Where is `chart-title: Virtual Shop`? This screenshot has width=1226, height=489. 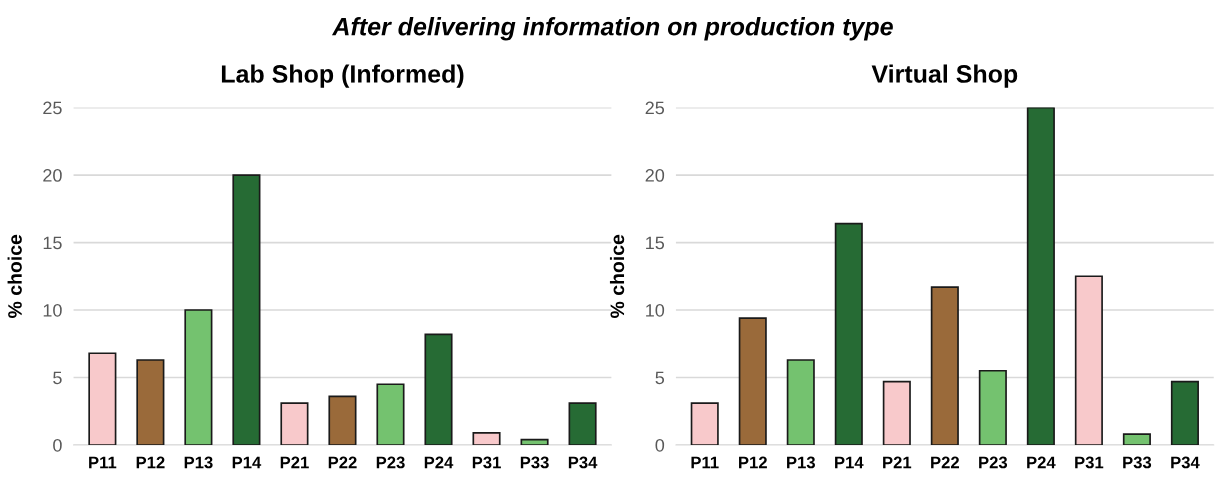
chart-title: Virtual Shop is located at coordinates (944, 76).